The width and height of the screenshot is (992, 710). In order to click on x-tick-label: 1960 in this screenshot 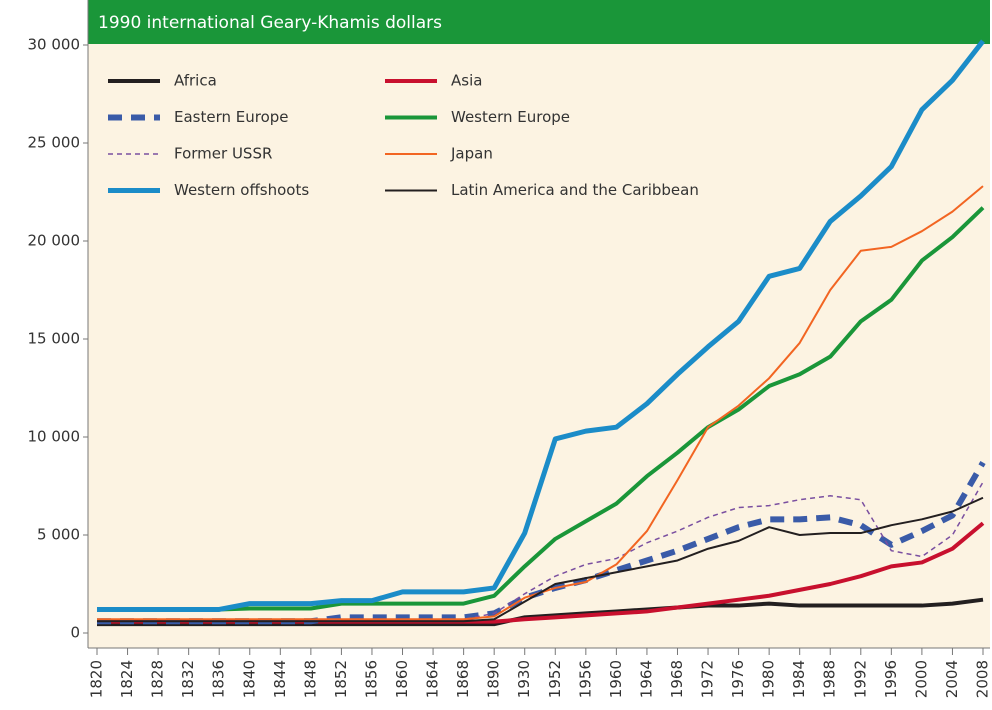, I will do `click(616, 679)`.